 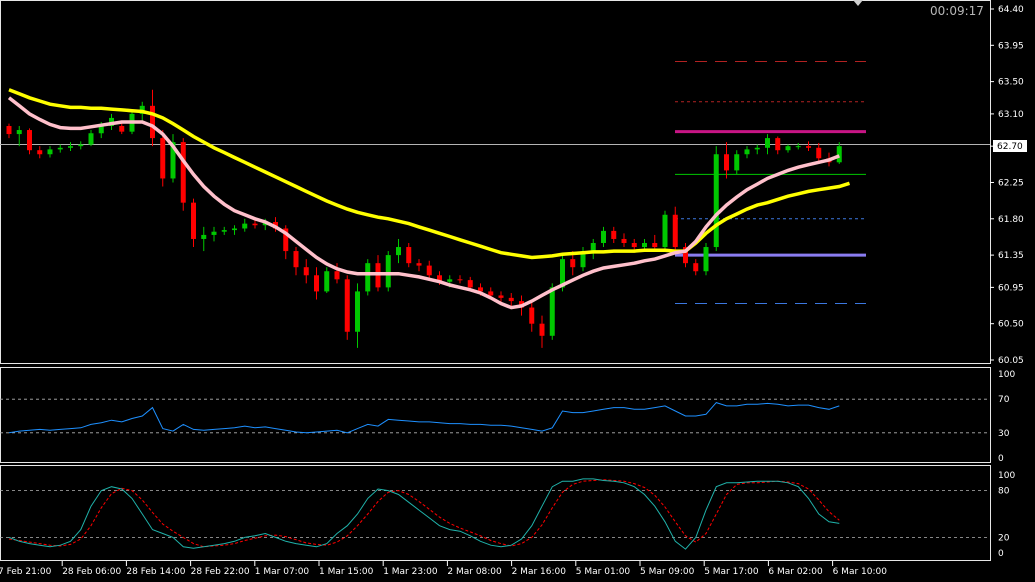 I want to click on time-tick-label: 5 Mar 09:00, so click(x=667, y=572).